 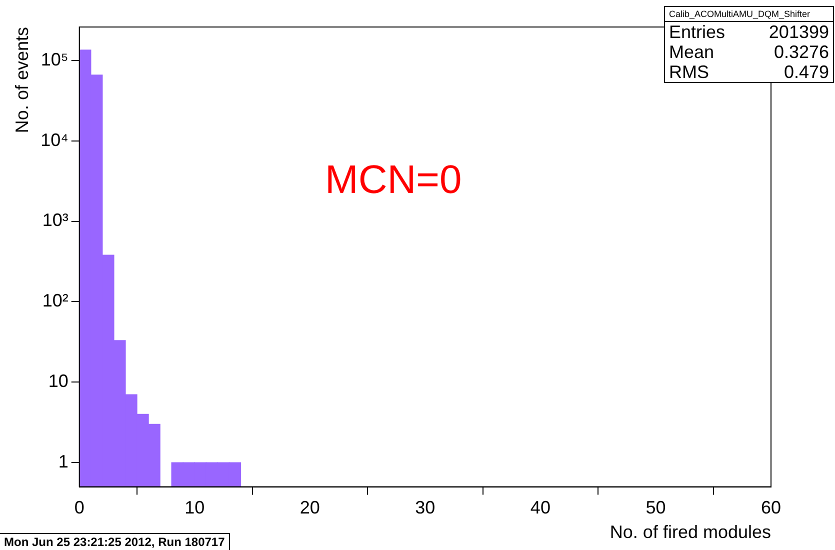 I want to click on text: Mon Jun 25 23:21:25 2012, Run 180717, so click(x=115, y=541).